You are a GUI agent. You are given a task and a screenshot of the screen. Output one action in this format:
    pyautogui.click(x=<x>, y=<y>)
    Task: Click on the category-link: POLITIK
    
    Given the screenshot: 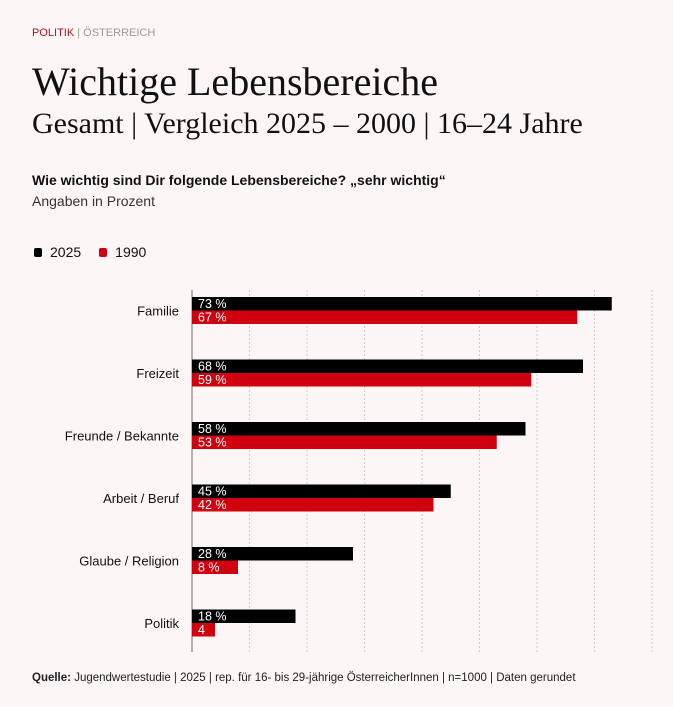 What is the action you would take?
    pyautogui.click(x=53, y=33)
    